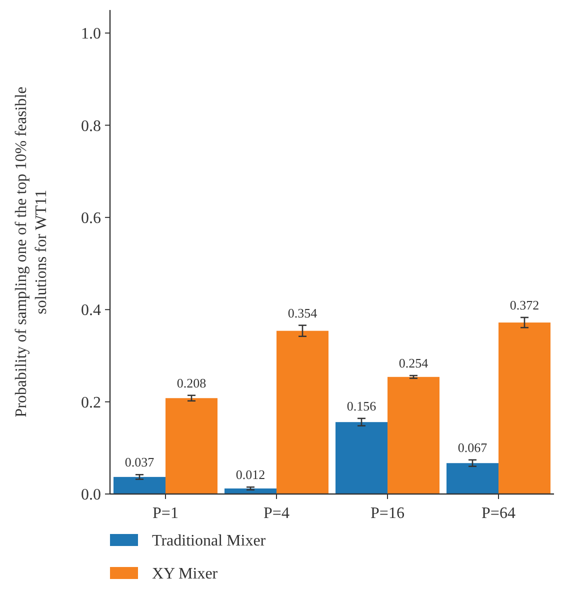 This screenshot has height=596, width=562. I want to click on y-tick-label: 1.0, so click(91, 34).